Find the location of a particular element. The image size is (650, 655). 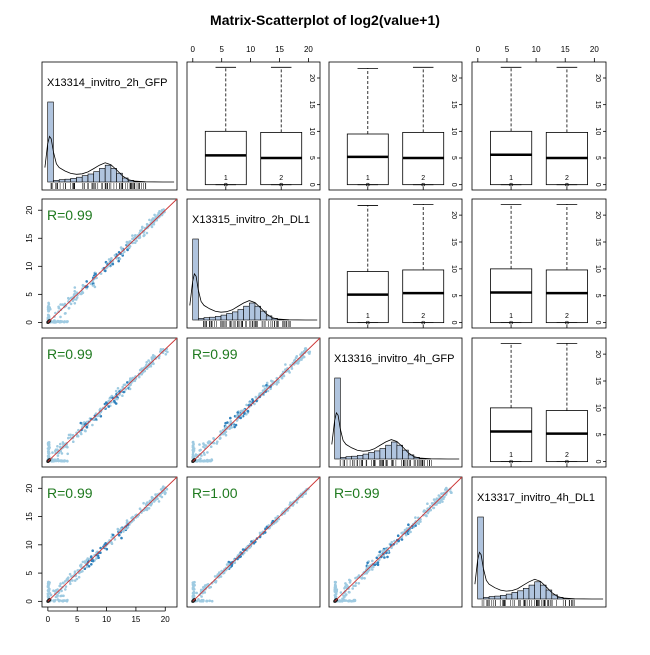

chart-title: Matrix-Scatterplot of log2(value+1) is located at coordinates (325, 20).